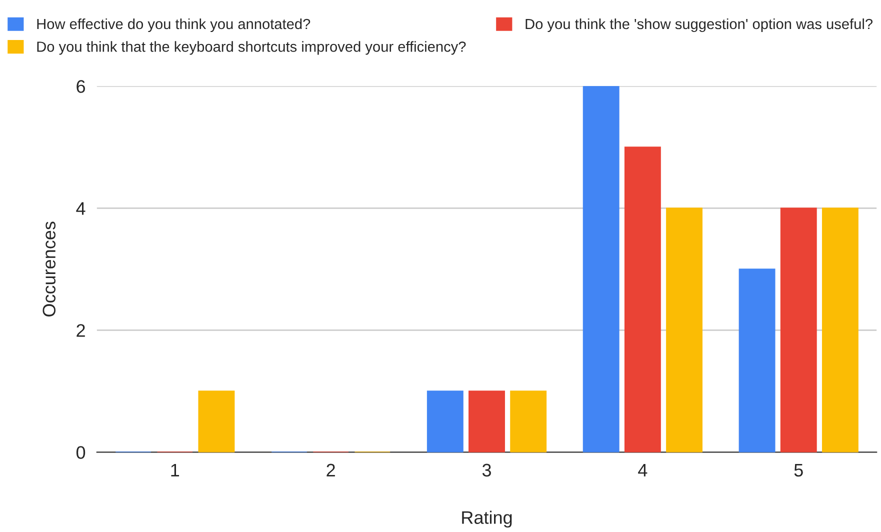 The height and width of the screenshot is (532, 881). I want to click on y-tick-label: 6, so click(81, 86).